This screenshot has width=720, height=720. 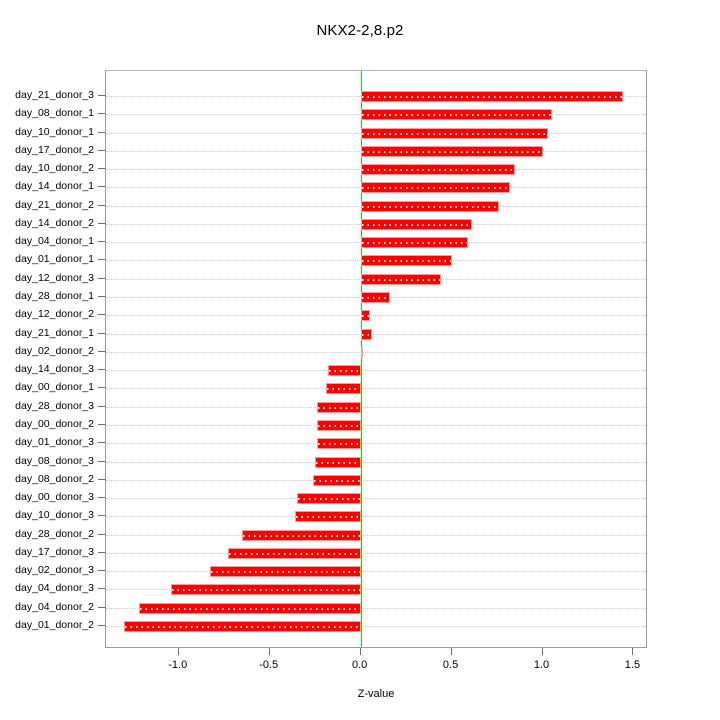 What do you see at coordinates (54, 606) in the screenshot?
I see `y-tick-label: day_04_donor_2` at bounding box center [54, 606].